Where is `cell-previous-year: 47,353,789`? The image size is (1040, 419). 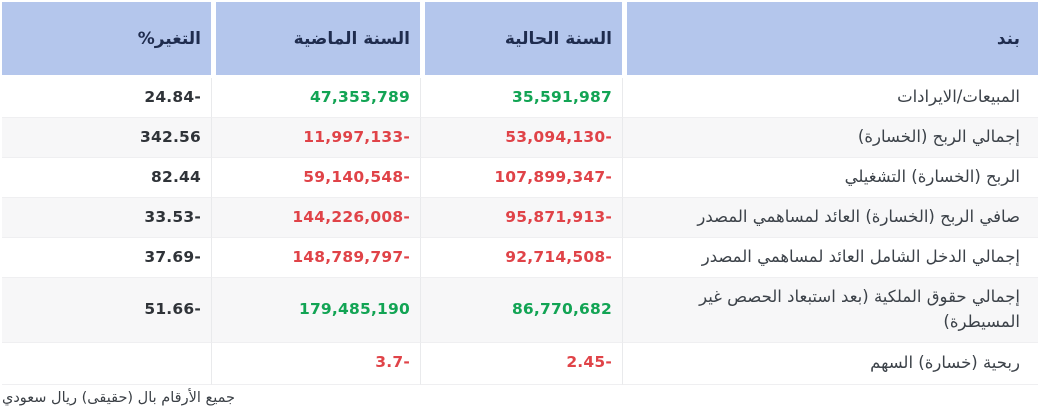
cell-previous-year: 47,353,789 is located at coordinates (315, 98).